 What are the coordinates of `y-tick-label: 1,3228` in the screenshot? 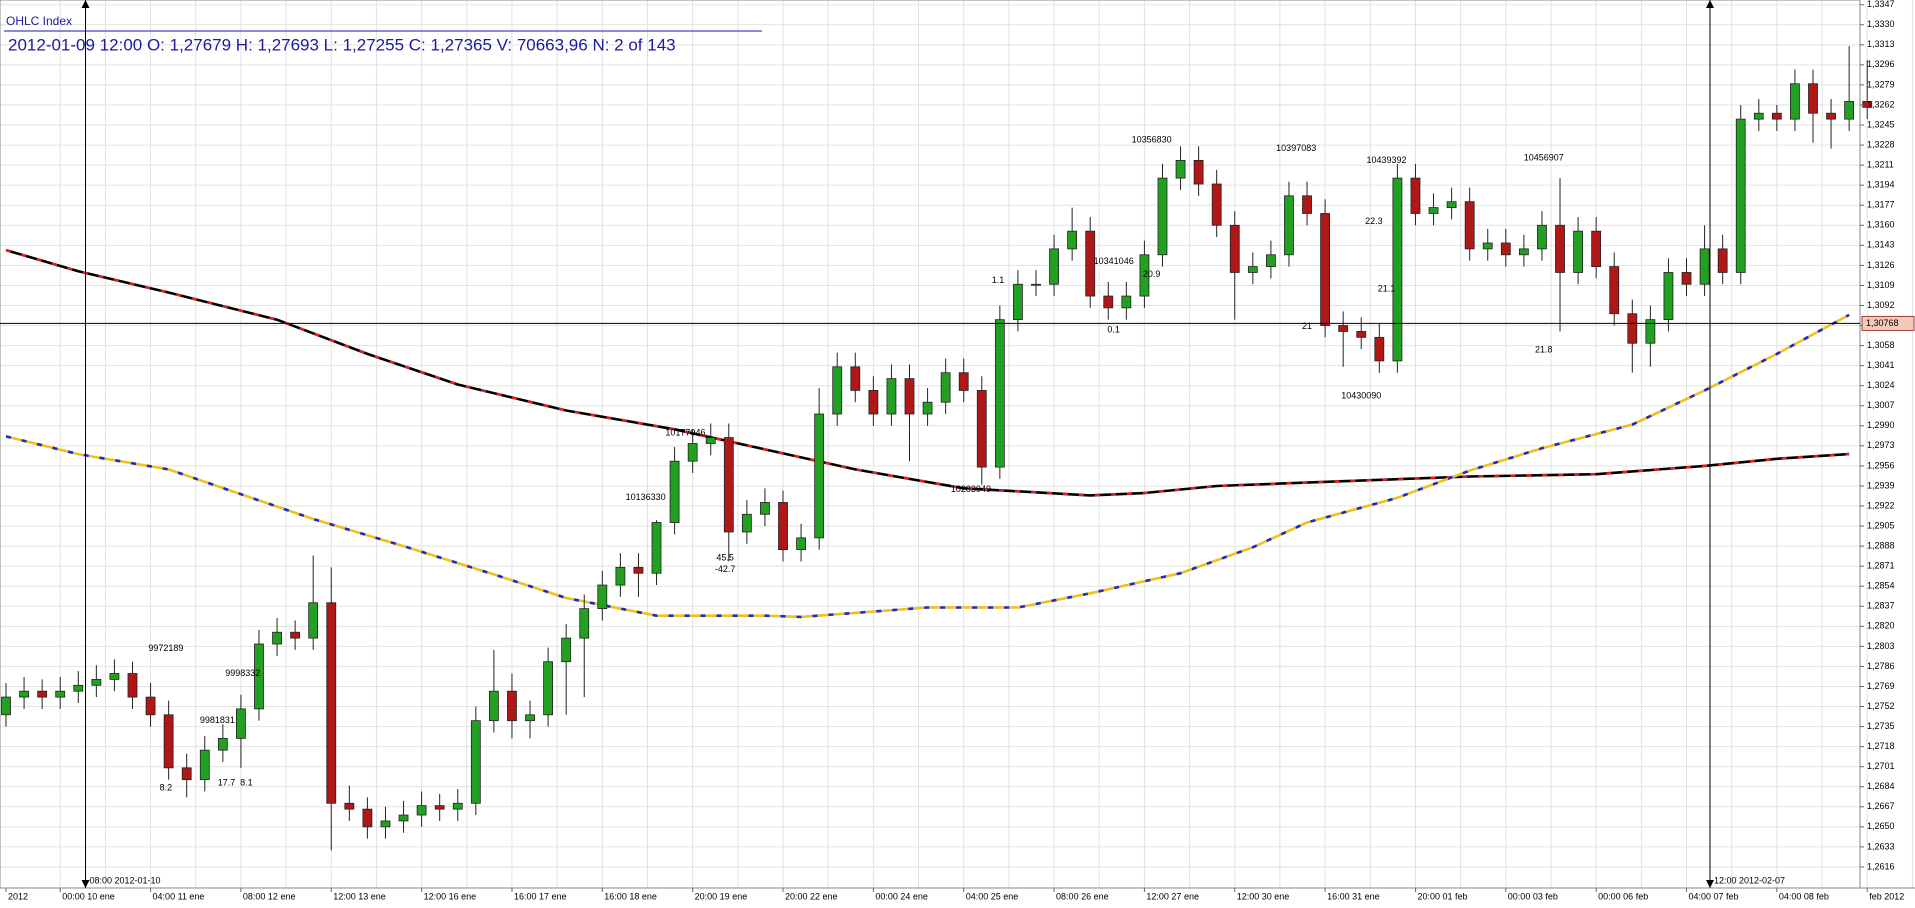 It's located at (1881, 144).